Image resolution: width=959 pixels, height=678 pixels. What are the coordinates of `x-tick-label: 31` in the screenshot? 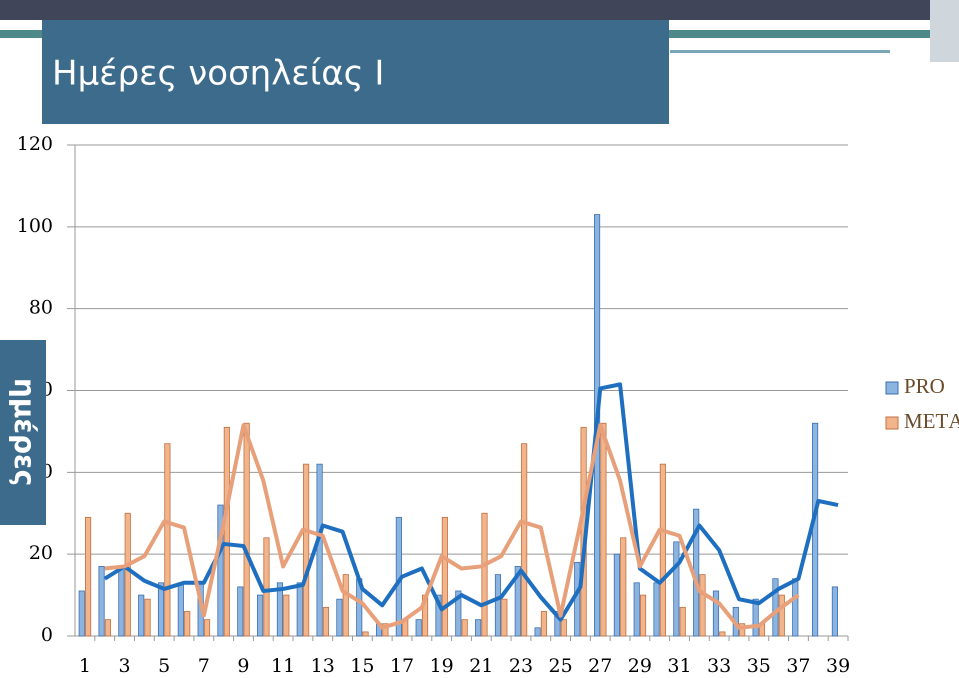 It's located at (679, 666).